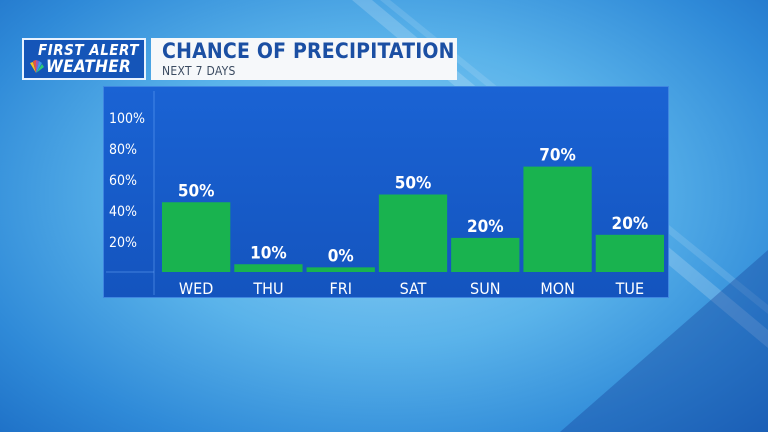  I want to click on category-label: MON, so click(557, 288).